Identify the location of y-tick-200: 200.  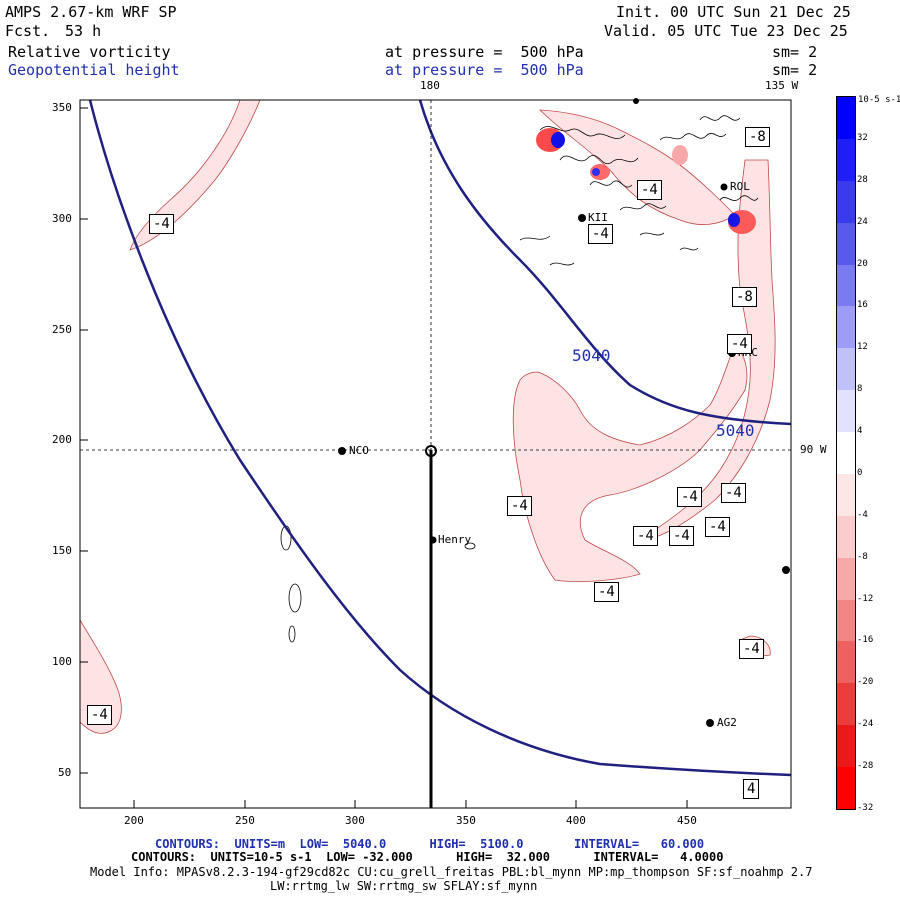
(62, 439).